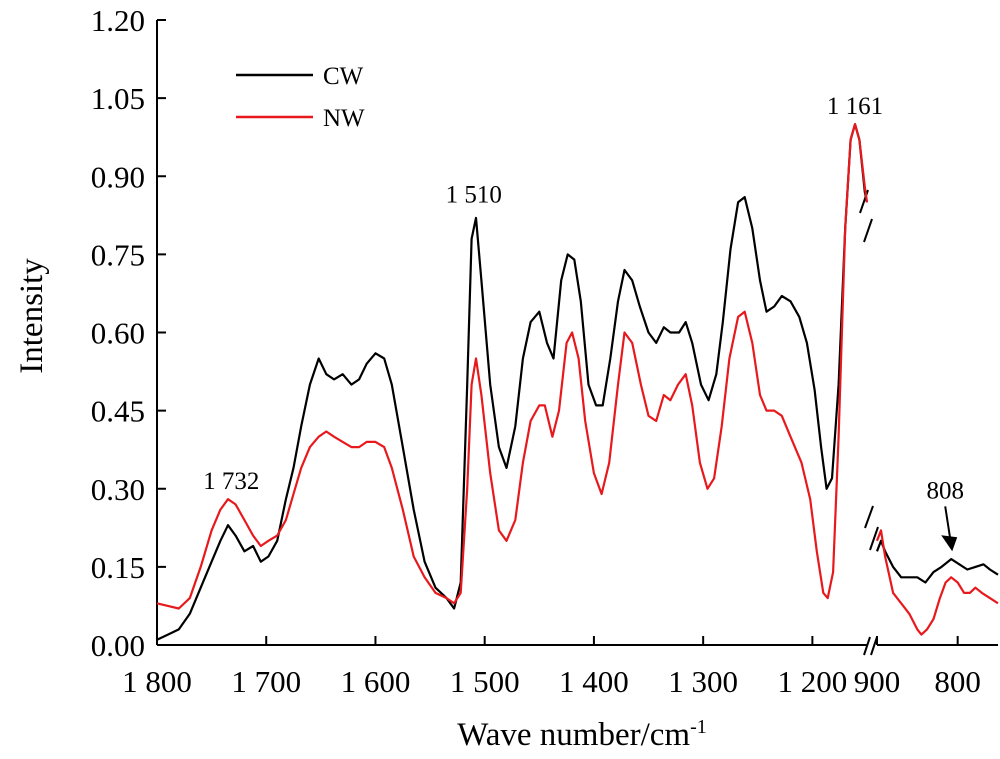  What do you see at coordinates (813, 681) in the screenshot?
I see `x-tick-label: 1 200` at bounding box center [813, 681].